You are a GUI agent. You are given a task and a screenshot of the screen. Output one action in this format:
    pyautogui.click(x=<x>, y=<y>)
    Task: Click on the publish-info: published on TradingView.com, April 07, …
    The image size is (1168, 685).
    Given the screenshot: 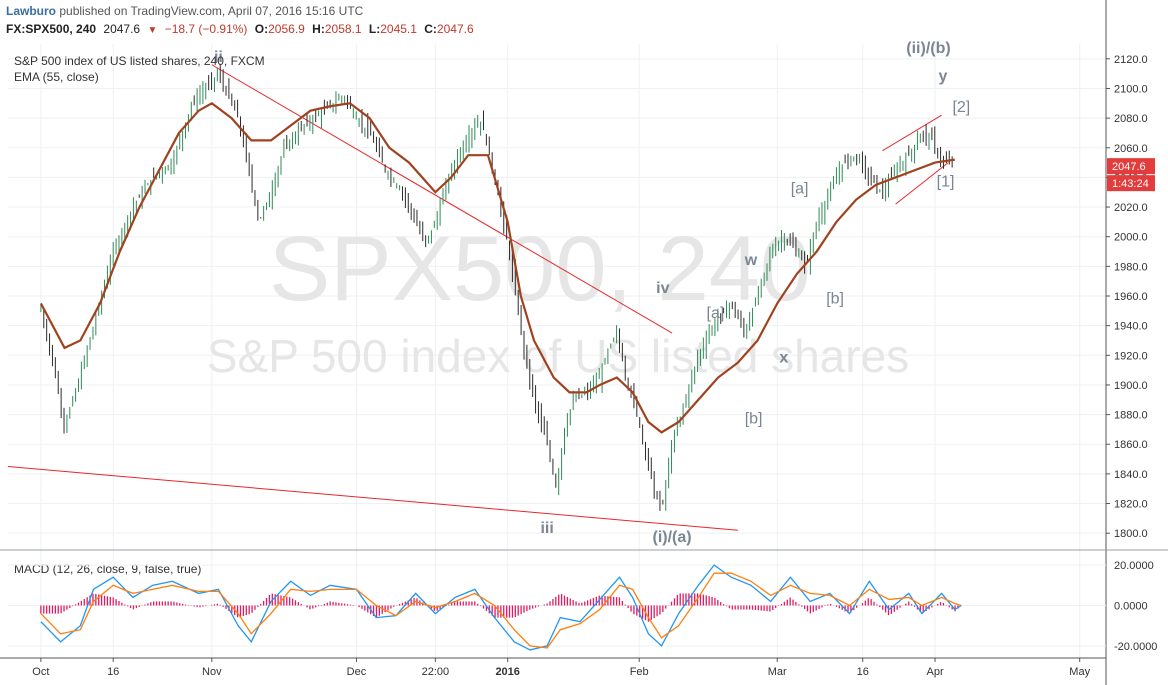 What is the action you would take?
    pyautogui.click(x=211, y=11)
    